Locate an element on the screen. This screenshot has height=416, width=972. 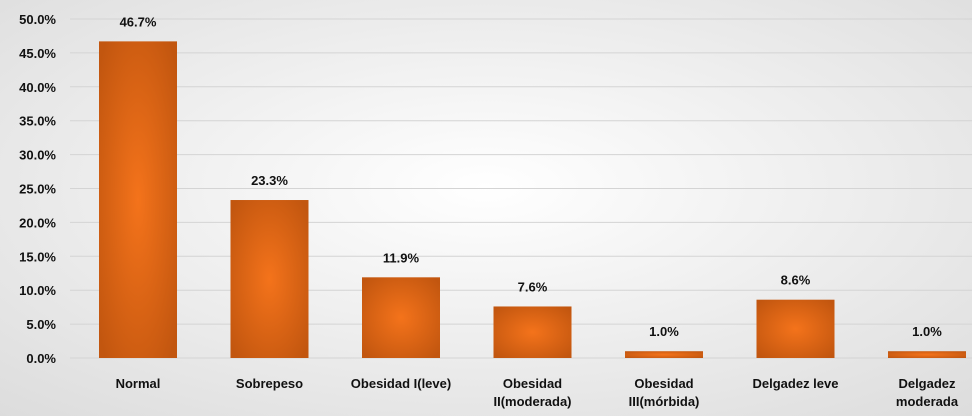
y-tick-label: 10.0% is located at coordinates (37, 290).